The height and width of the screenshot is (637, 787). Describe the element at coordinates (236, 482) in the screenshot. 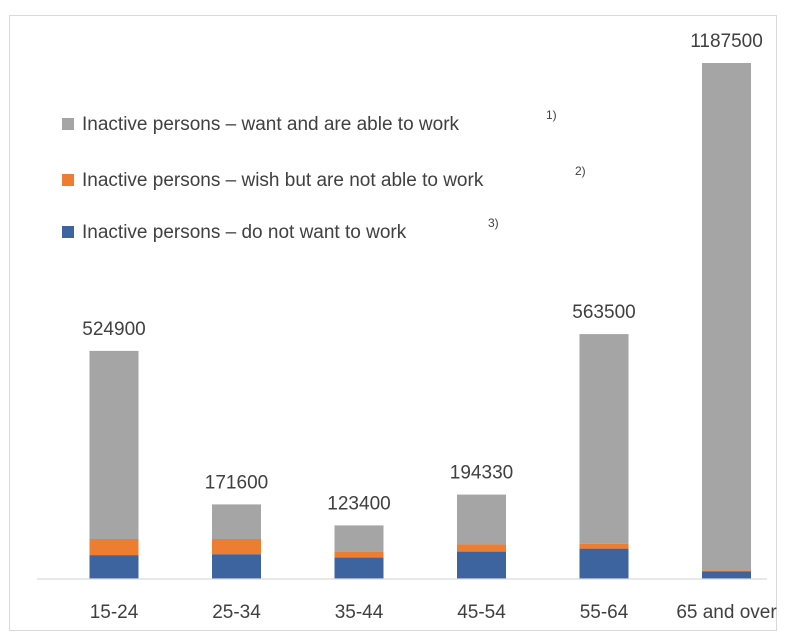

I see `total-data-label: 171600` at that location.